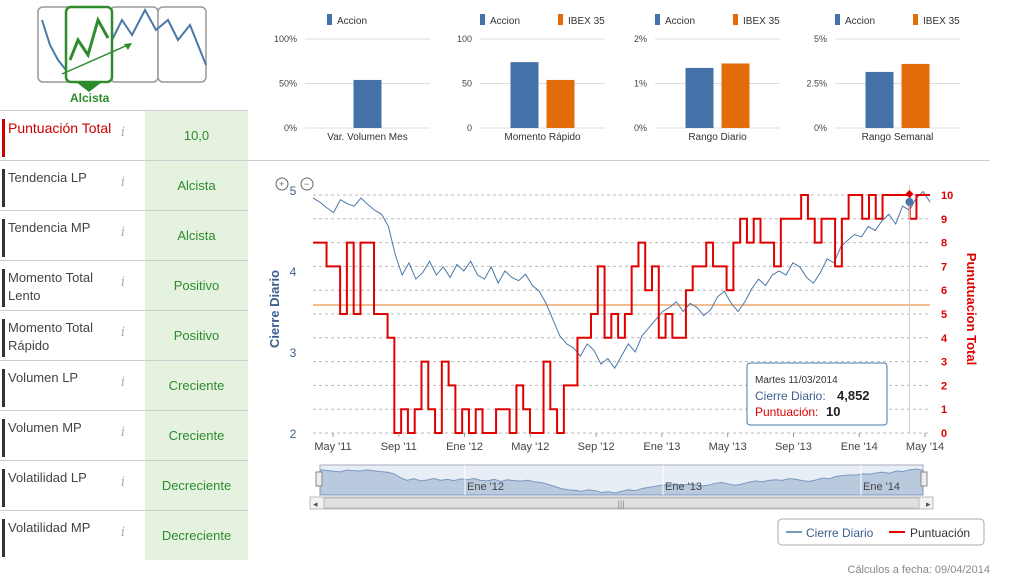  I want to click on x-tick-label: Sep '12, so click(596, 447).